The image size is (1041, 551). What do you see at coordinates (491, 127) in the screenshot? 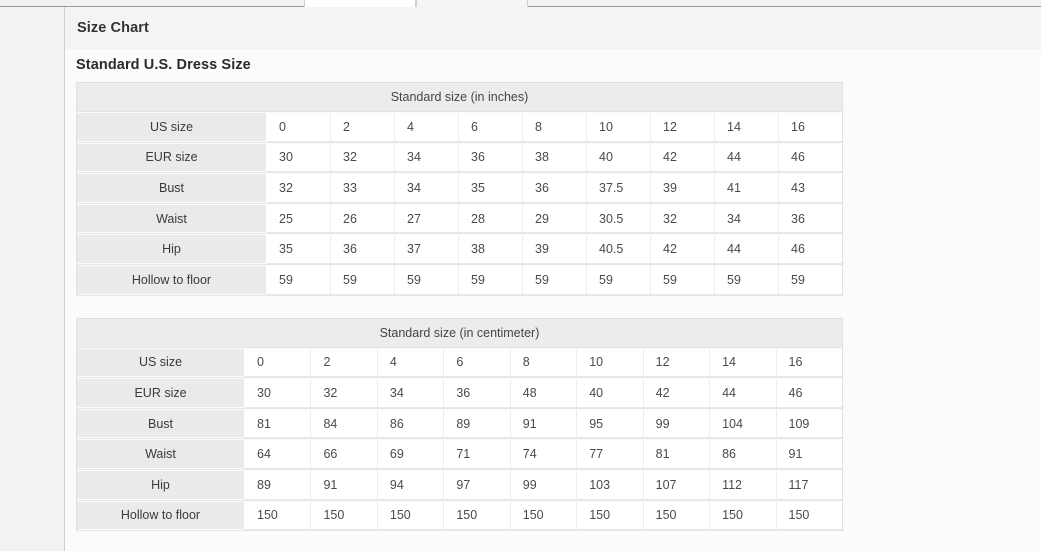
I see `table-cell: 6` at bounding box center [491, 127].